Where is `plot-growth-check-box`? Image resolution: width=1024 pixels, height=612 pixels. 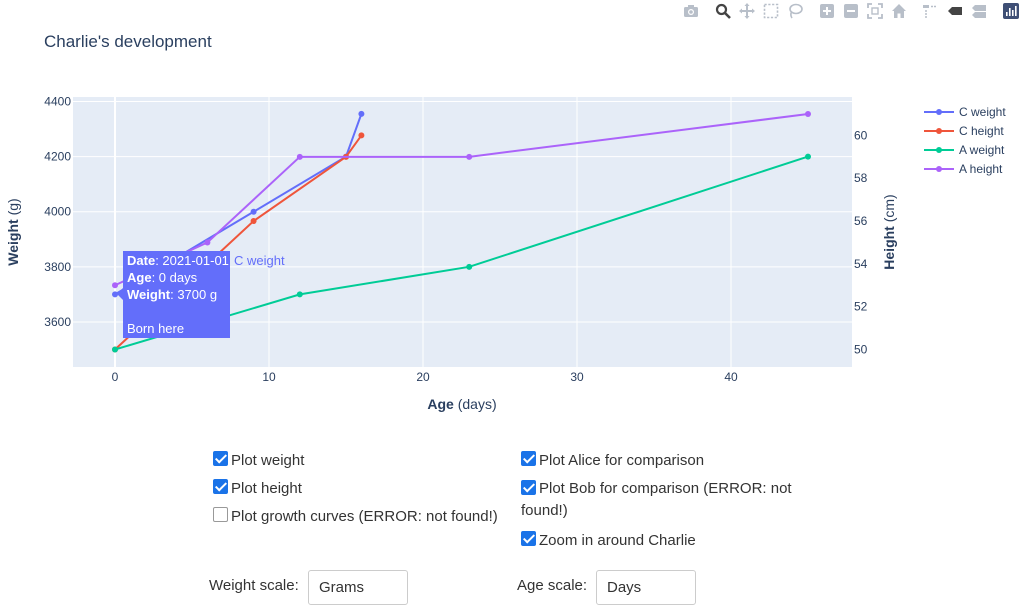
plot-growth-check-box is located at coordinates (220, 514).